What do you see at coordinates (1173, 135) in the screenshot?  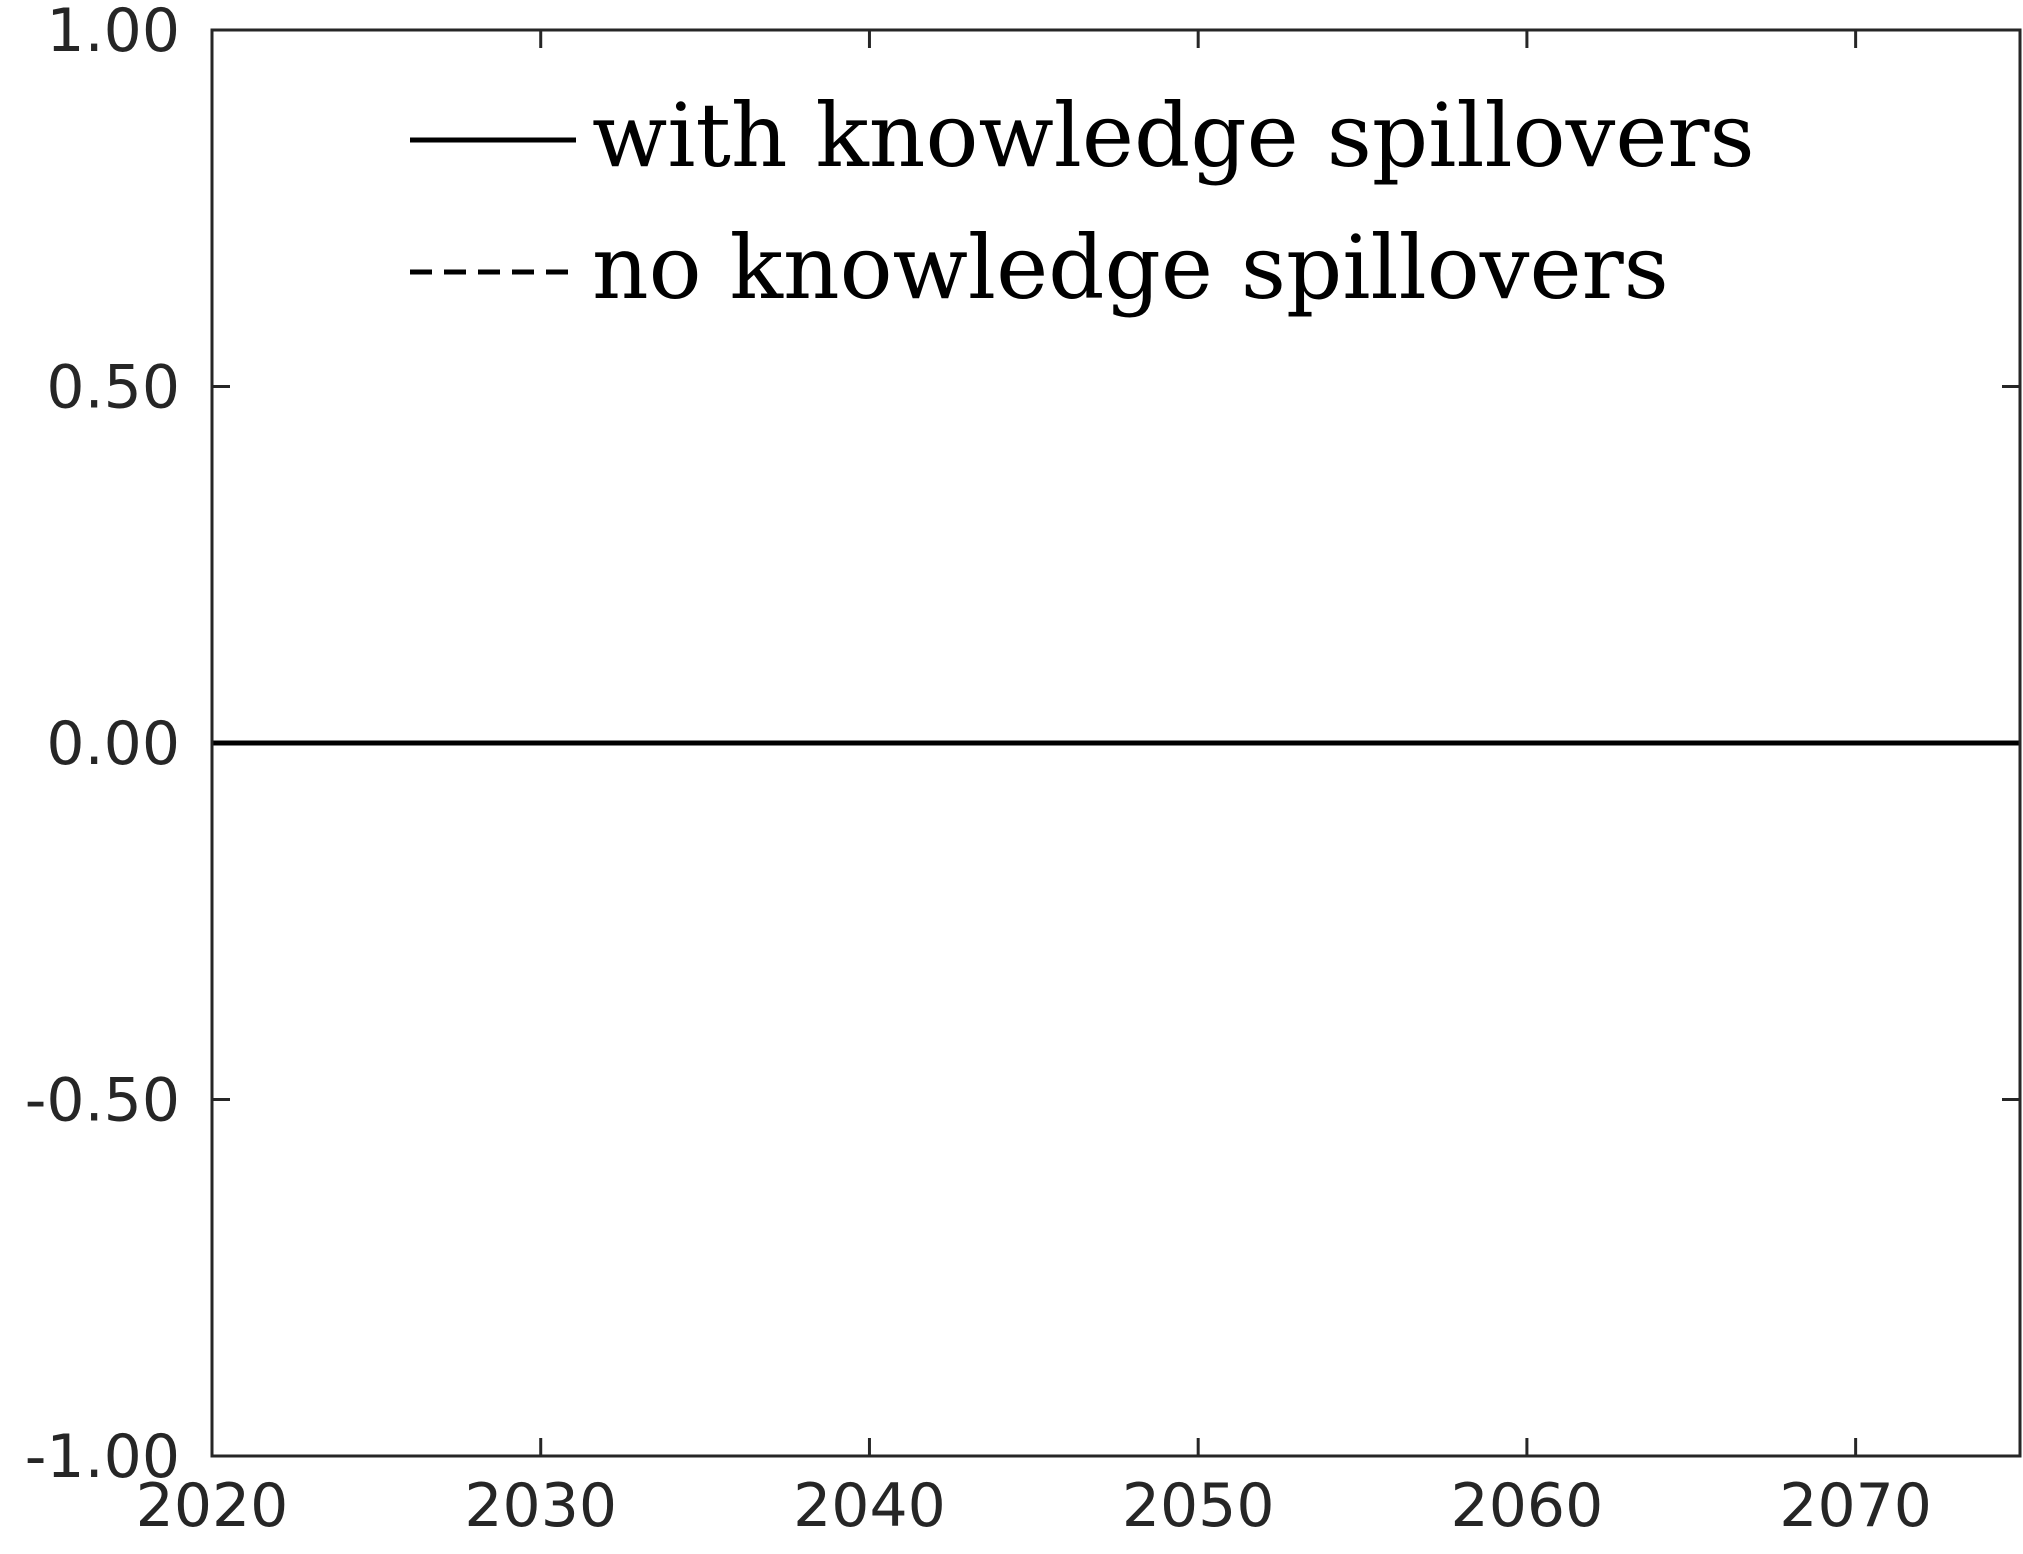 I see `legend-label: with knowledge spillovers` at bounding box center [1173, 135].